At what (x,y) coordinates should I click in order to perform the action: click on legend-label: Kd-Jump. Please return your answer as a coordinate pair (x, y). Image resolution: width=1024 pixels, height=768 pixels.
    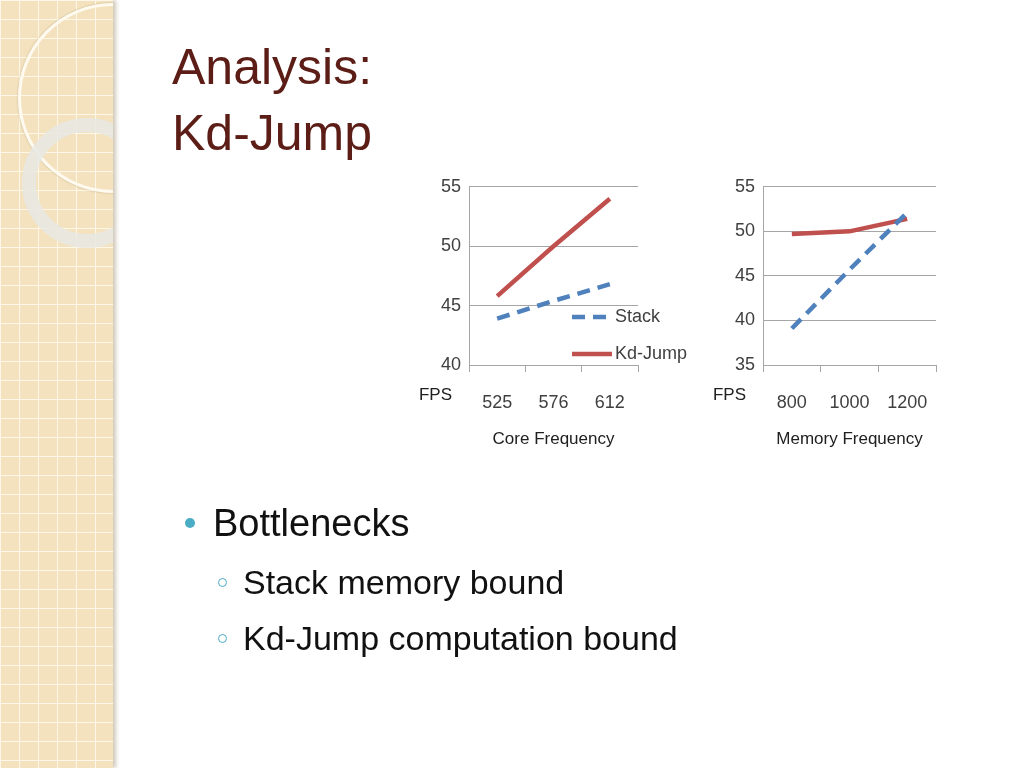
    Looking at the image, I should click on (651, 352).